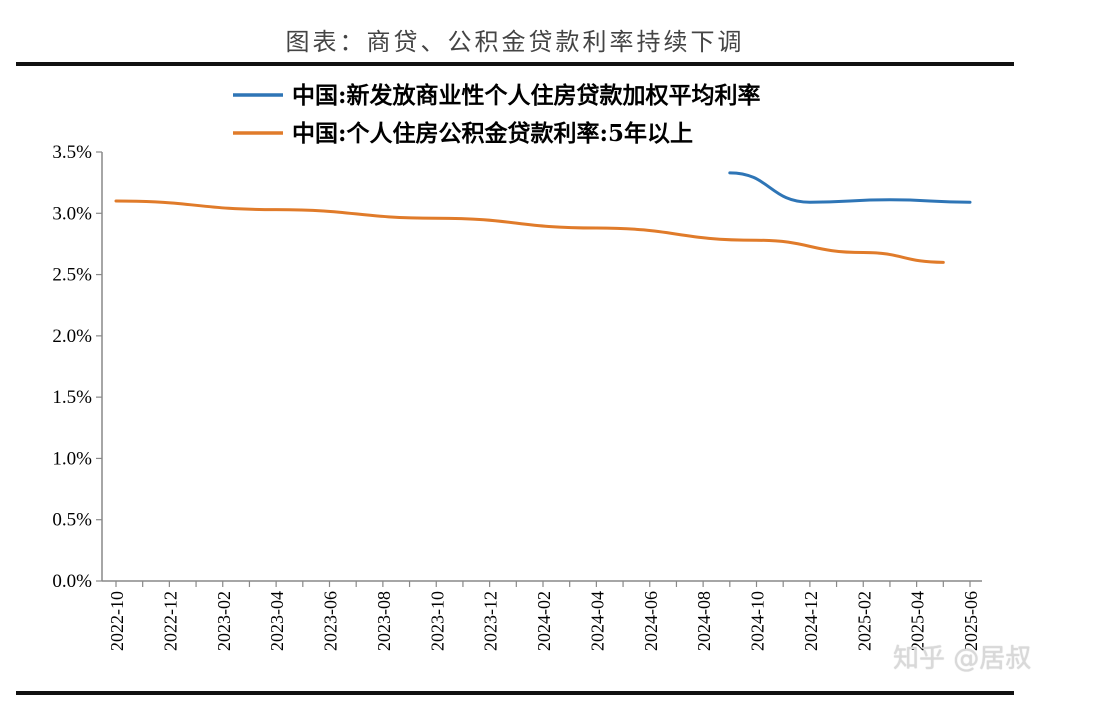 This screenshot has width=1095, height=705. I want to click on y-tick-label: 1.5%, so click(72, 397).